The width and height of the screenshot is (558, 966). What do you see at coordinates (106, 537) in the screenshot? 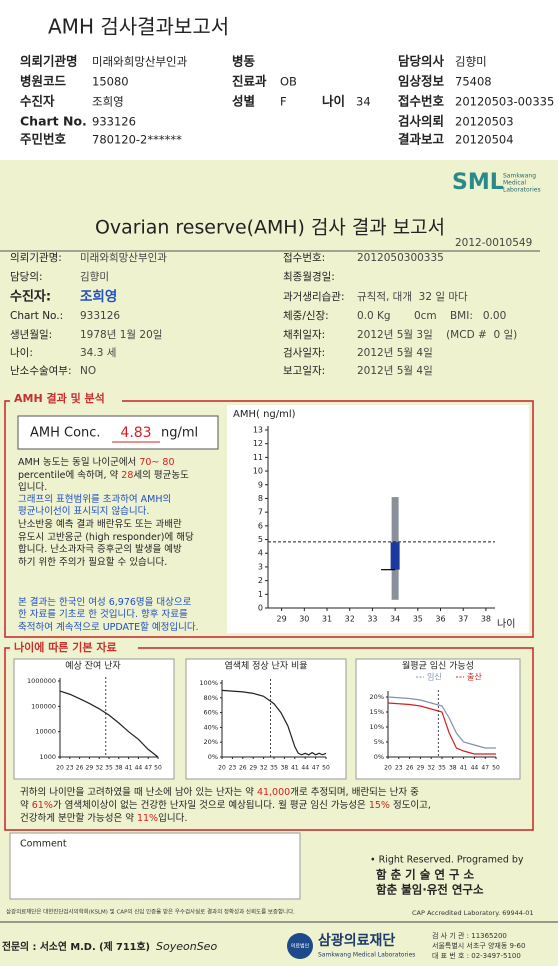
I see `text-segment: 유도시 고반응군 (high responder)에 해당` at bounding box center [106, 537].